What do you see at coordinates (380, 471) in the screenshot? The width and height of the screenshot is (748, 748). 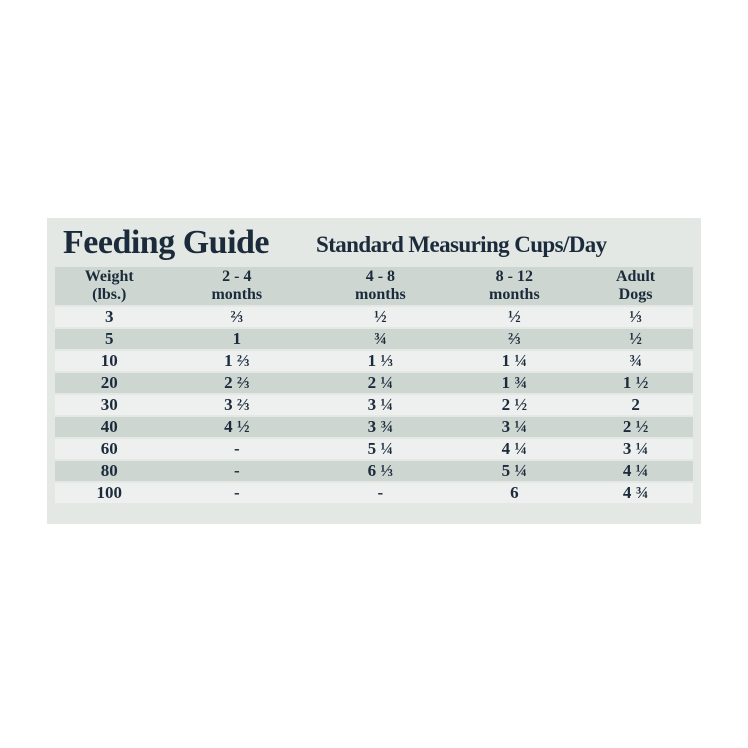 I see `table-cell: 6 ⅓` at bounding box center [380, 471].